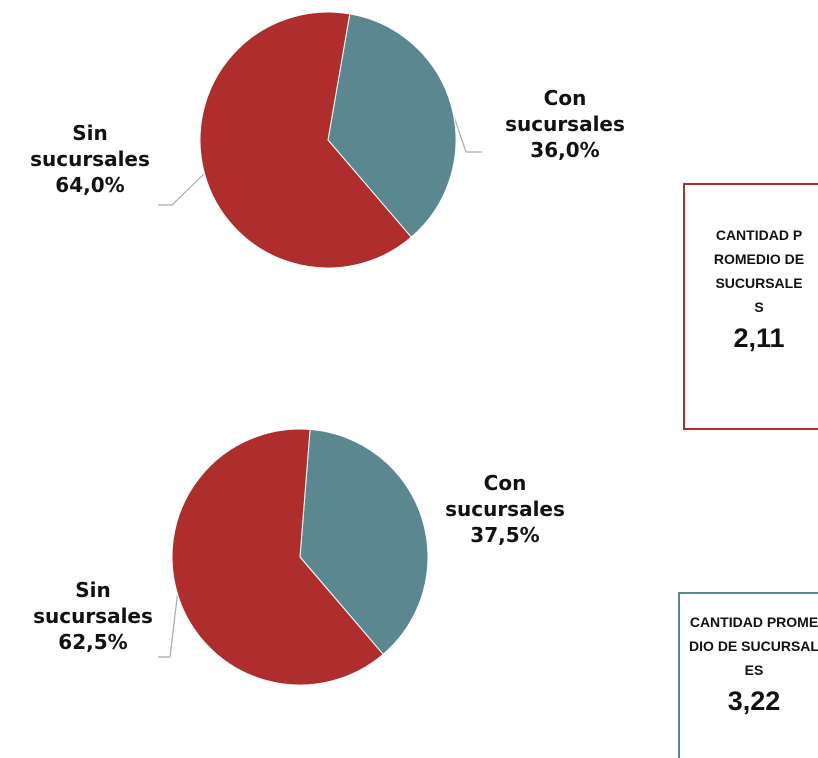  I want to click on slice-label: Sin sucursales 64,0%, so click(90, 159).